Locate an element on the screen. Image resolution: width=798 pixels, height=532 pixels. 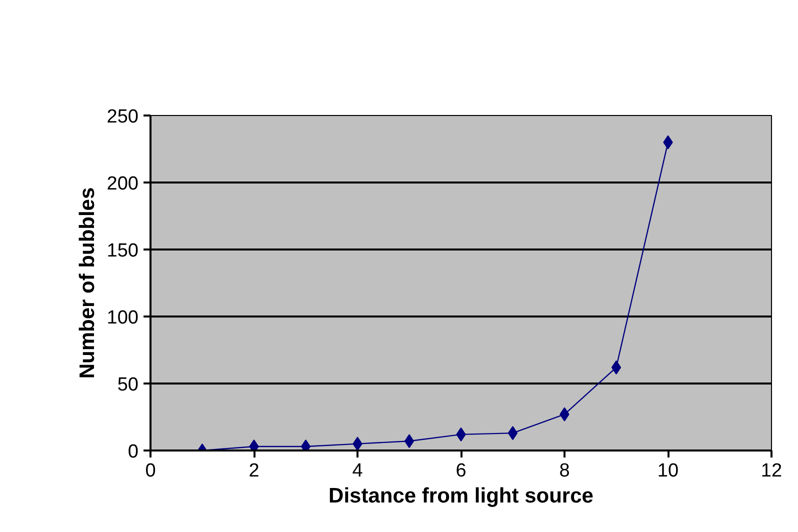
y-tick-label: 50 is located at coordinates (128, 385).